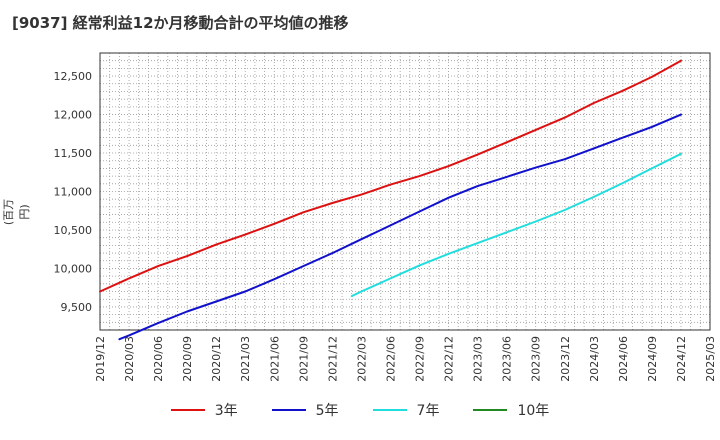  Describe the element at coordinates (216, 359) in the screenshot. I see `x-tick-label: 2020/12` at that location.